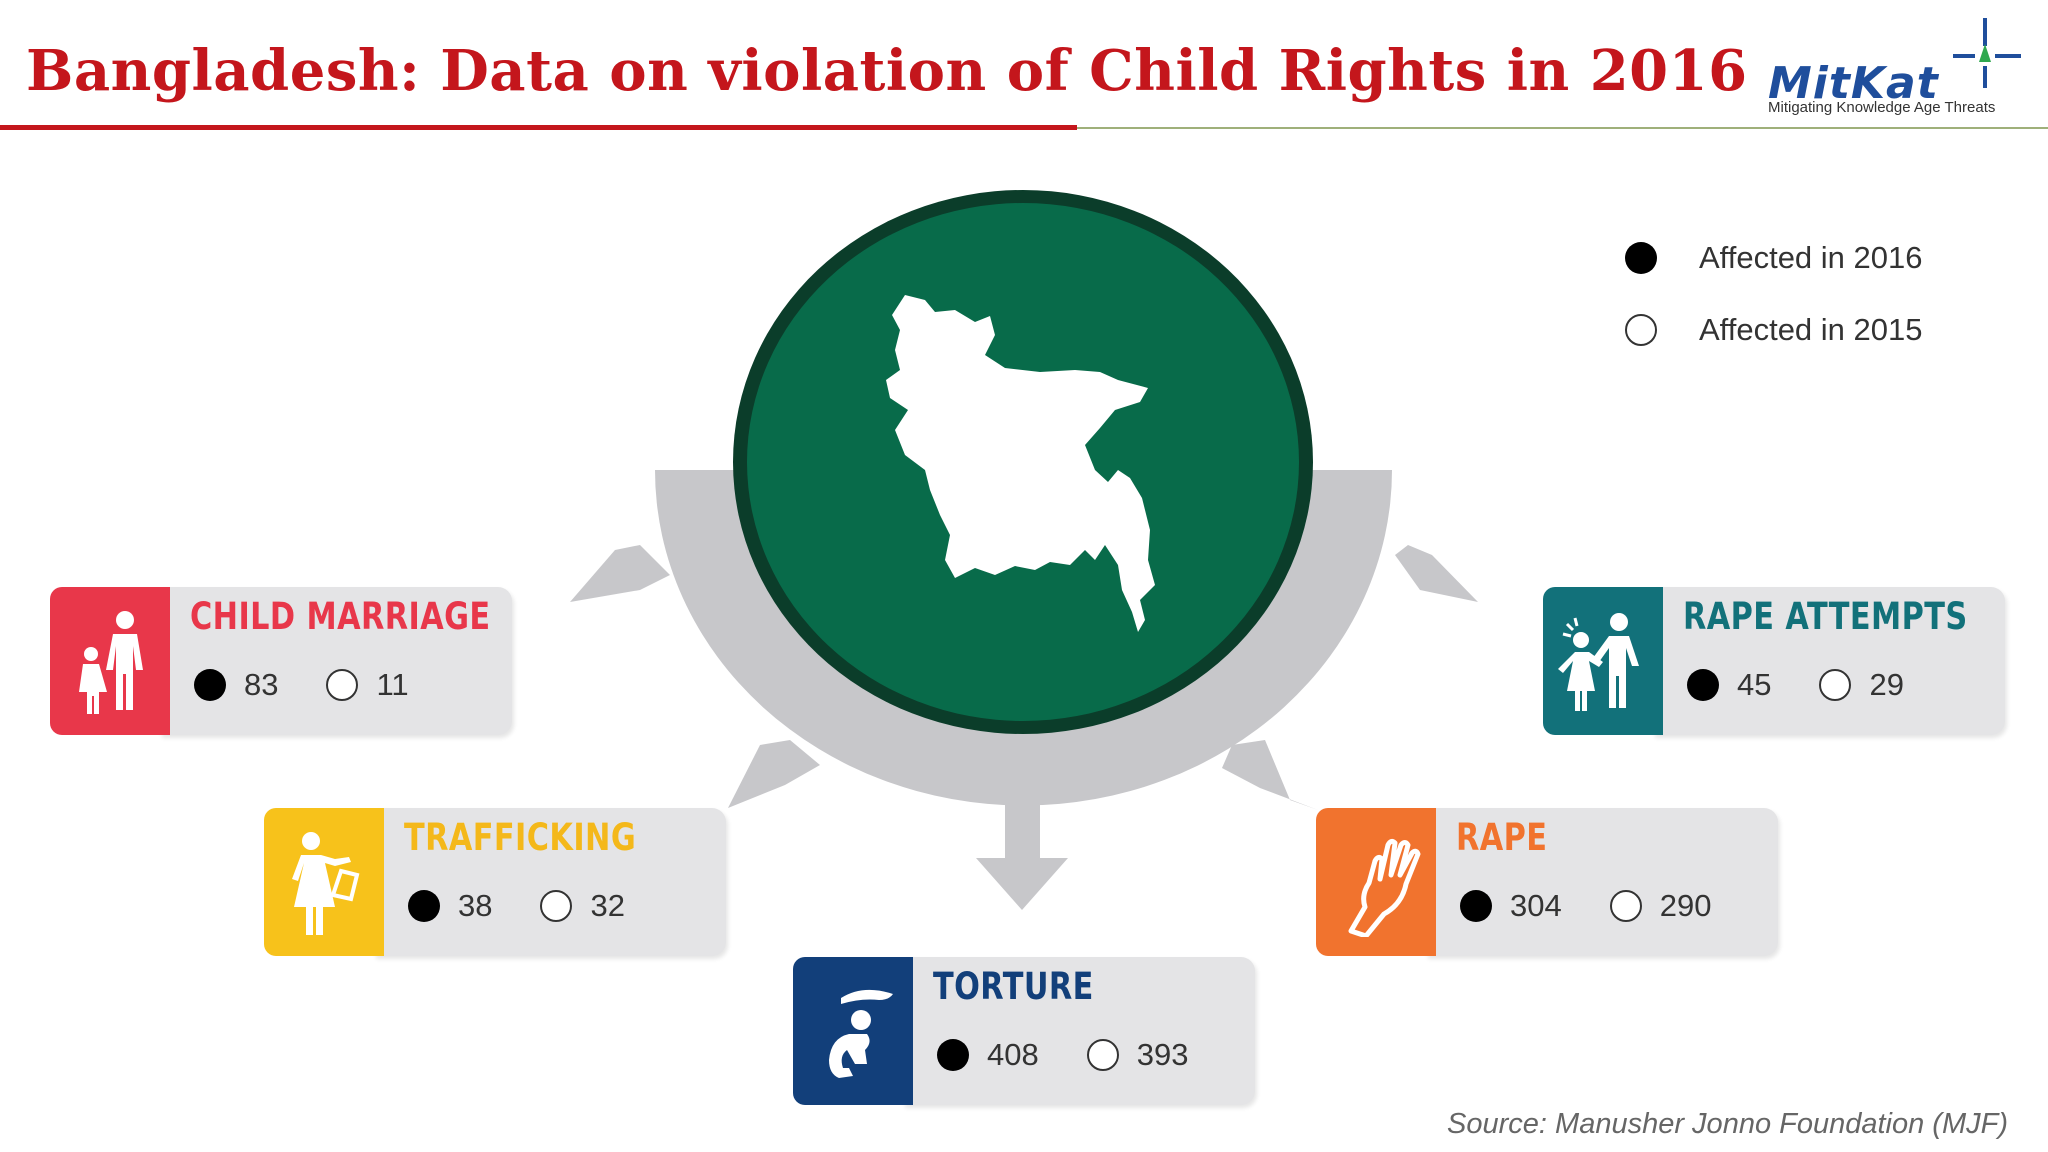 Image resolution: width=2048 pixels, height=1152 pixels. Describe the element at coordinates (538, 127) in the screenshot. I see `title-underline` at that location.